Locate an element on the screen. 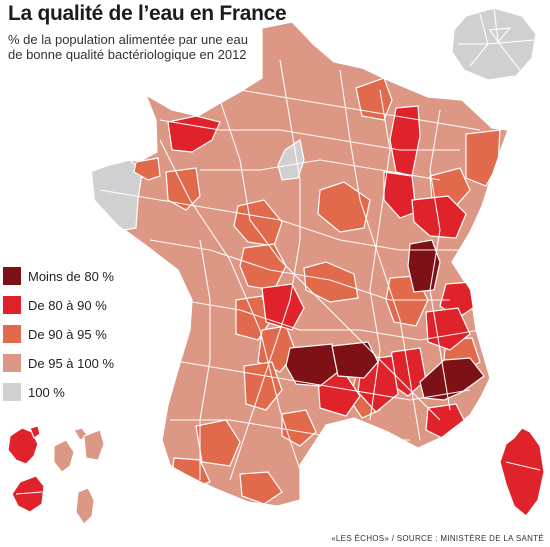 This screenshot has width=550, height=547. overseas-reunion is located at coordinates (28, 494).